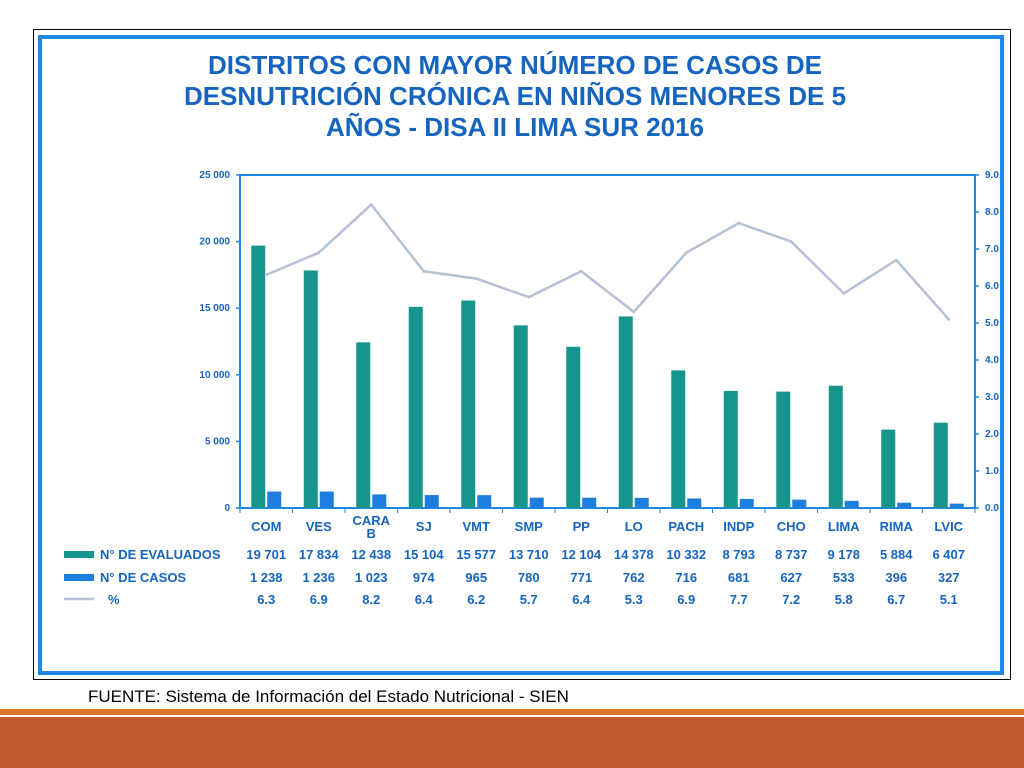 This screenshot has width=1024, height=768. Describe the element at coordinates (214, 242) in the screenshot. I see `left-axis-tick-label: 20 000` at that location.